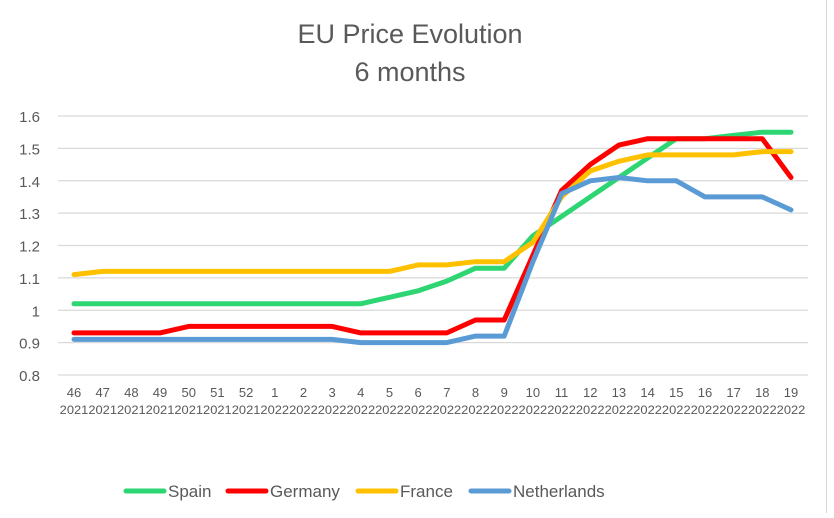 This screenshot has height=518, width=834. What do you see at coordinates (305, 491) in the screenshot?
I see `legend-label-germany: Germany` at bounding box center [305, 491].